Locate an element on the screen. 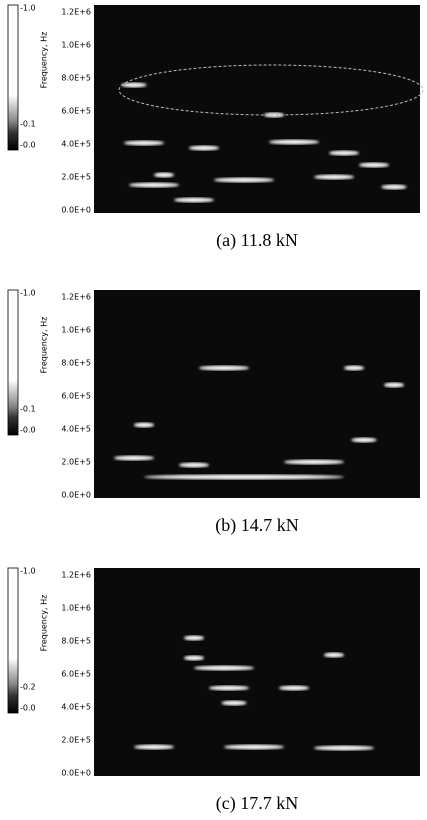  caption: (b) 14.7 kN is located at coordinates (257, 525).